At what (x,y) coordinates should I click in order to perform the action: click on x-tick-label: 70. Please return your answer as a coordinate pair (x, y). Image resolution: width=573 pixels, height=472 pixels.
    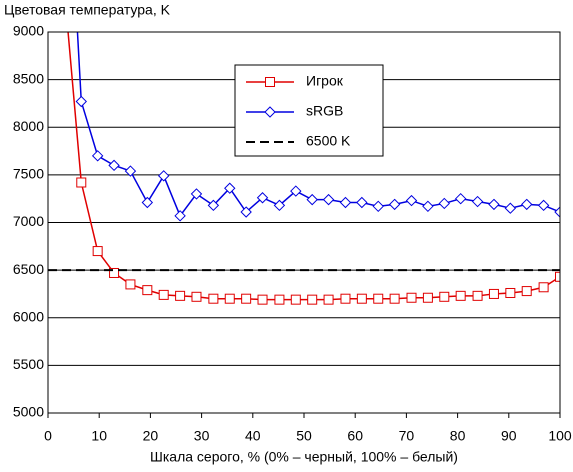
    Looking at the image, I should click on (407, 436).